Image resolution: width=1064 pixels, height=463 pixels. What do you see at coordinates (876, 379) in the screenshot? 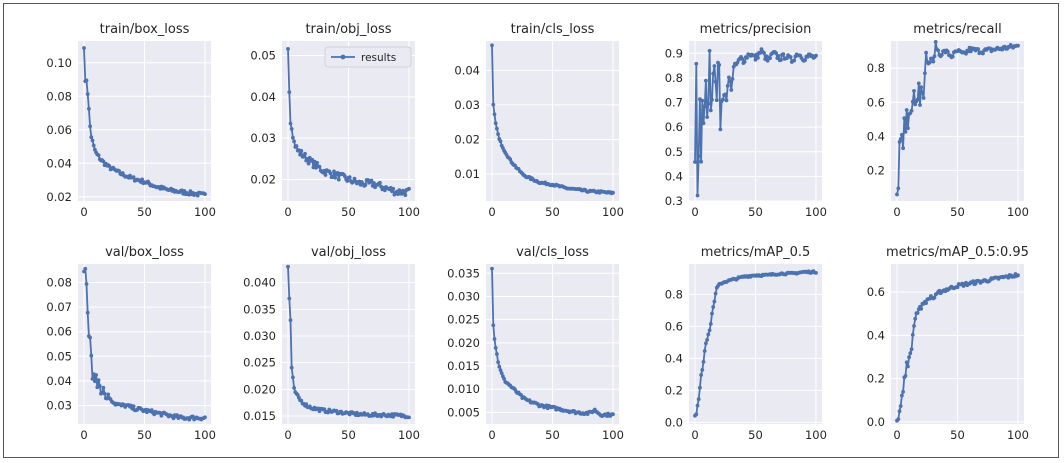
I see `y-tick-label: 0.2` at bounding box center [876, 379].